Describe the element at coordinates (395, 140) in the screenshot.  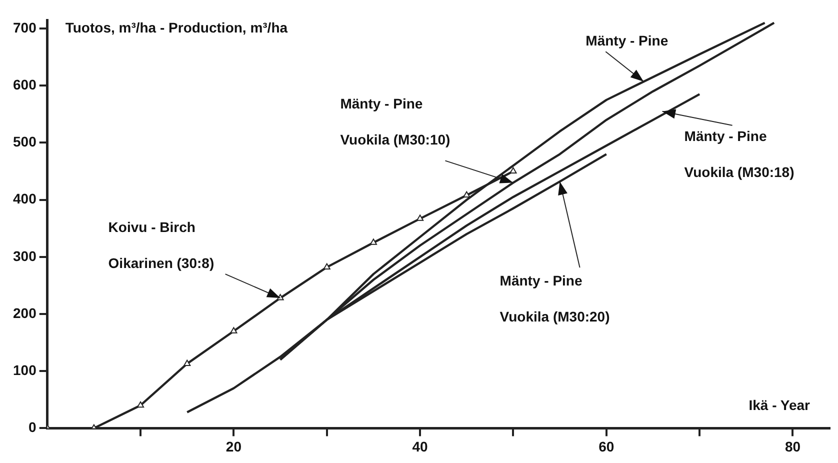
I see `annotation: Vuokila (M30:10)` at that location.